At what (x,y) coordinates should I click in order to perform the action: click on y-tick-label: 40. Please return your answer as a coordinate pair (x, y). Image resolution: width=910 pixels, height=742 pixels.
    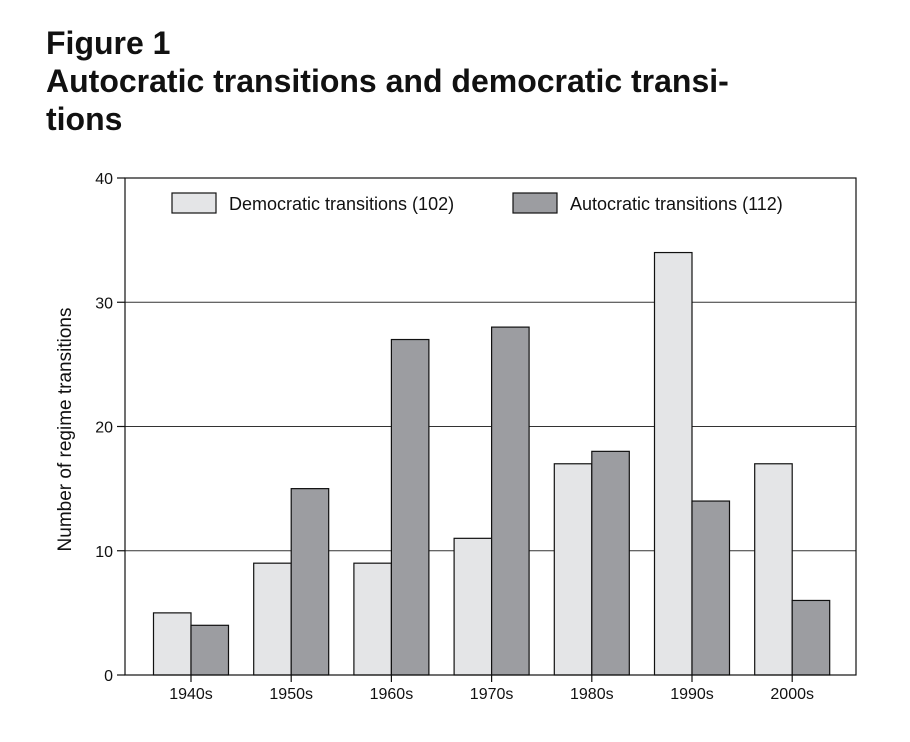
    Looking at the image, I should click on (104, 179).